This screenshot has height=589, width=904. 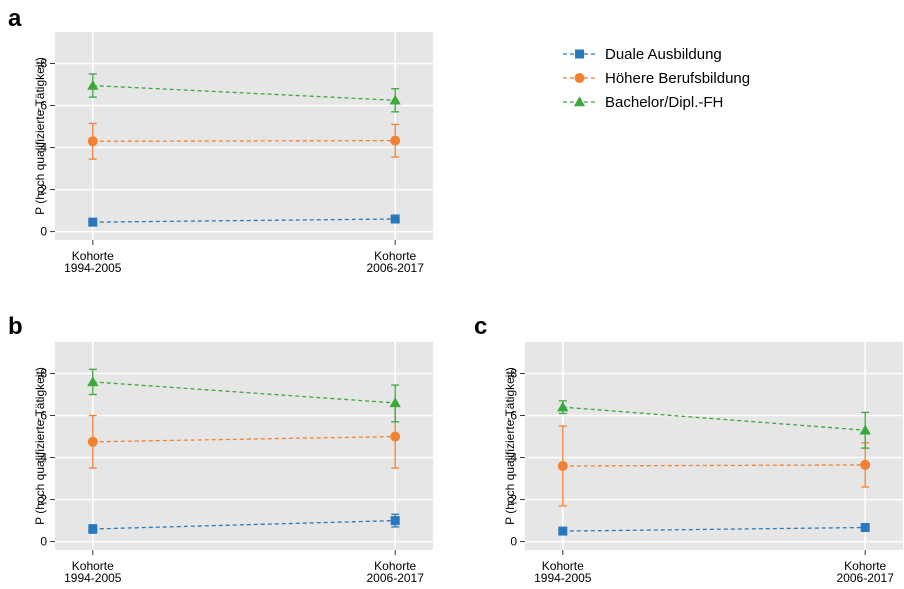 I want to click on legend-item: Duale Ausbildung, so click(x=642, y=54).